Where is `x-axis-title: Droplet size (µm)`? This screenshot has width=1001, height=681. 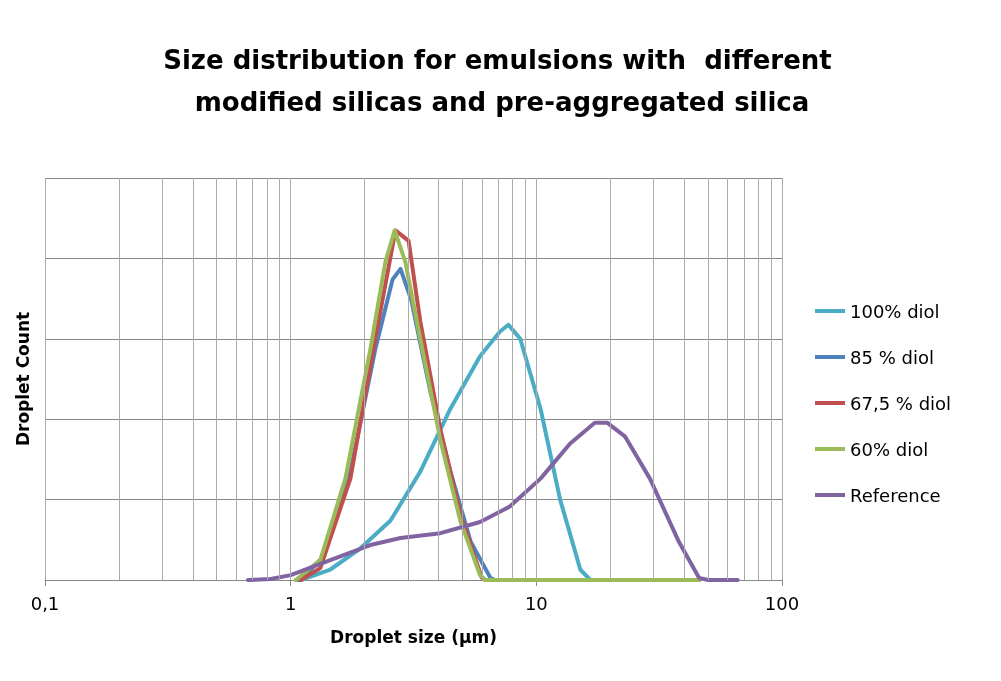 x-axis-title: Droplet size (µm) is located at coordinates (413, 636).